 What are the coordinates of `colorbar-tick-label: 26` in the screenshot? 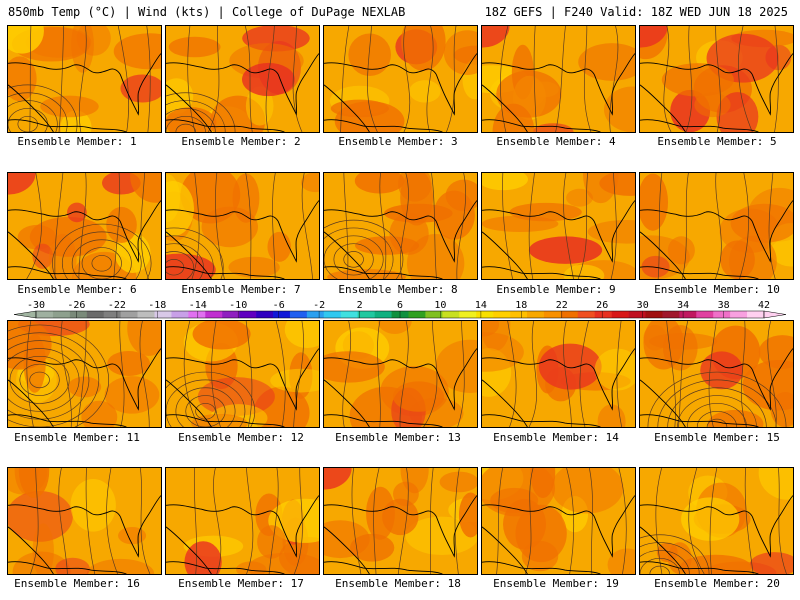 It's located at (602, 305).